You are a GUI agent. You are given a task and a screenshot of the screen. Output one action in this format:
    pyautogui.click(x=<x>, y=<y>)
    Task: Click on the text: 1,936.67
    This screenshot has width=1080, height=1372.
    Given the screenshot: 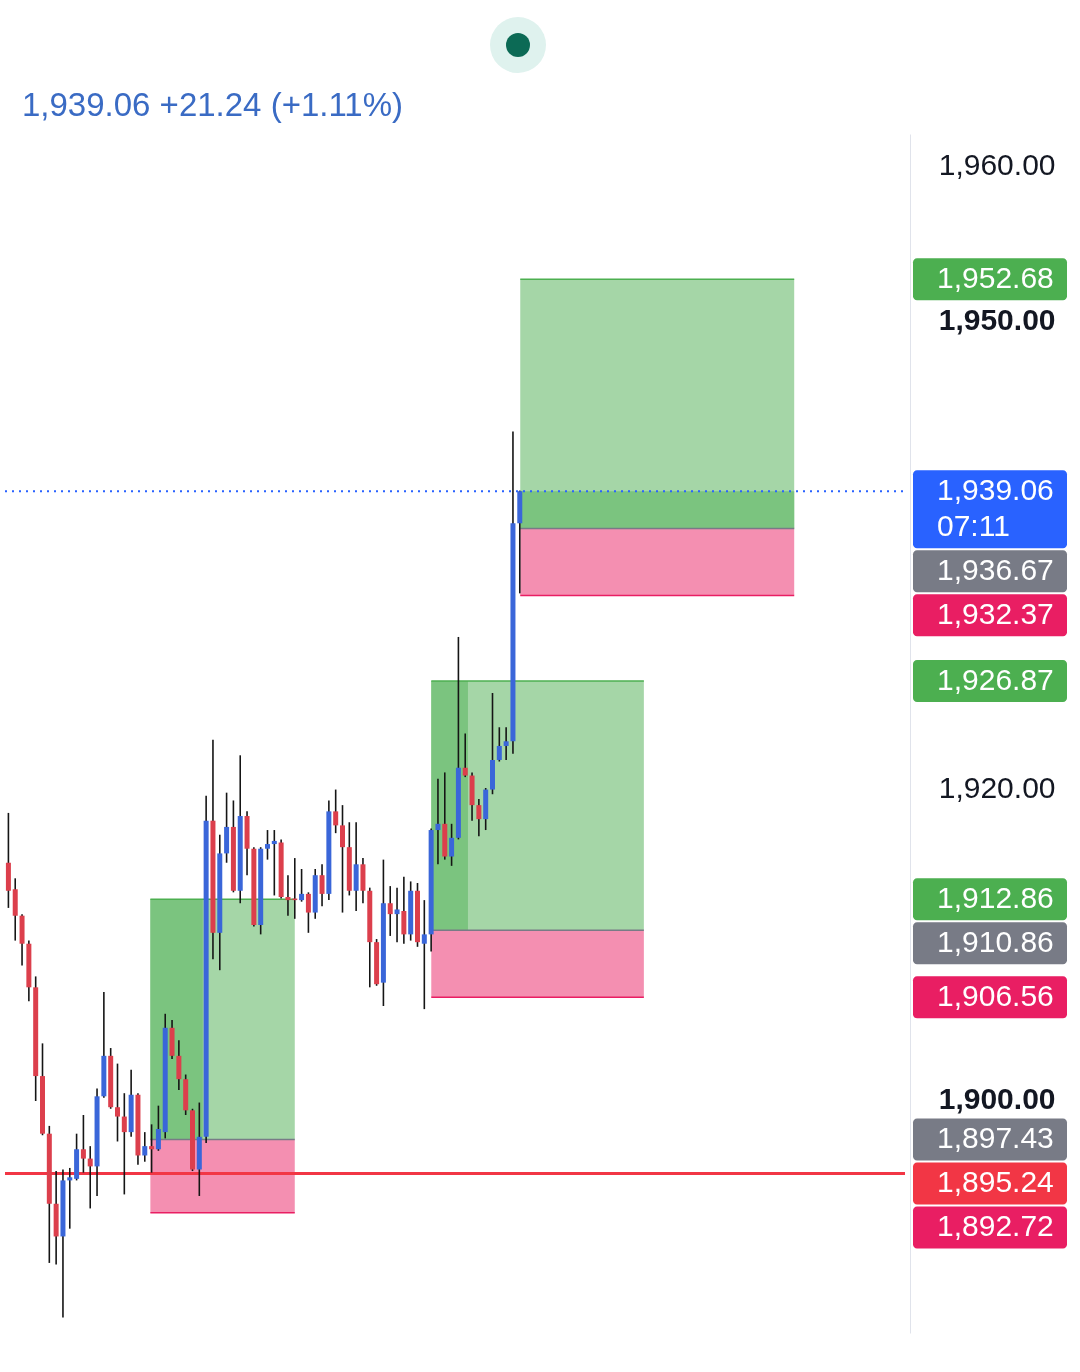 What is the action you would take?
    pyautogui.click(x=995, y=570)
    